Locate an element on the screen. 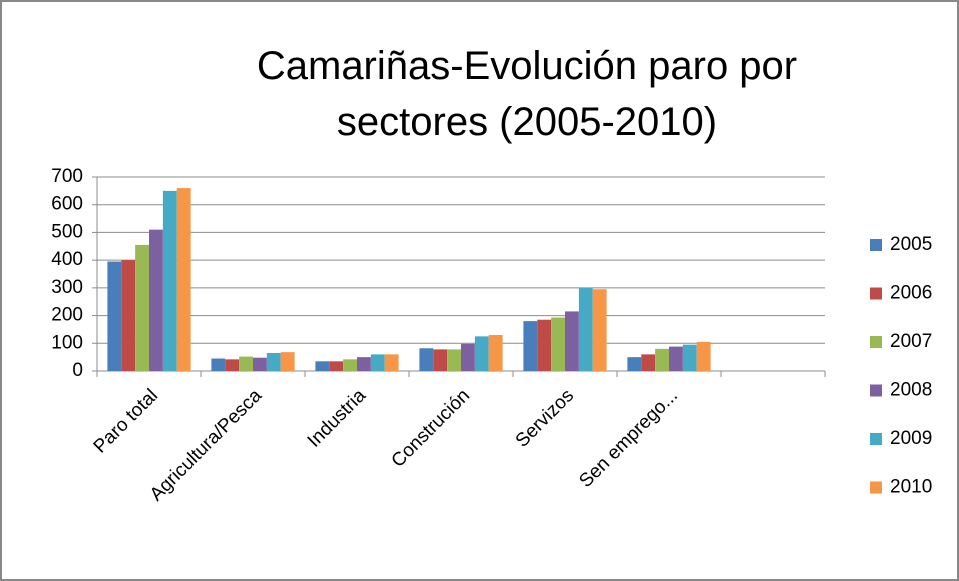 The width and height of the screenshot is (959, 581). y-tick-label: 400 is located at coordinates (67, 259).